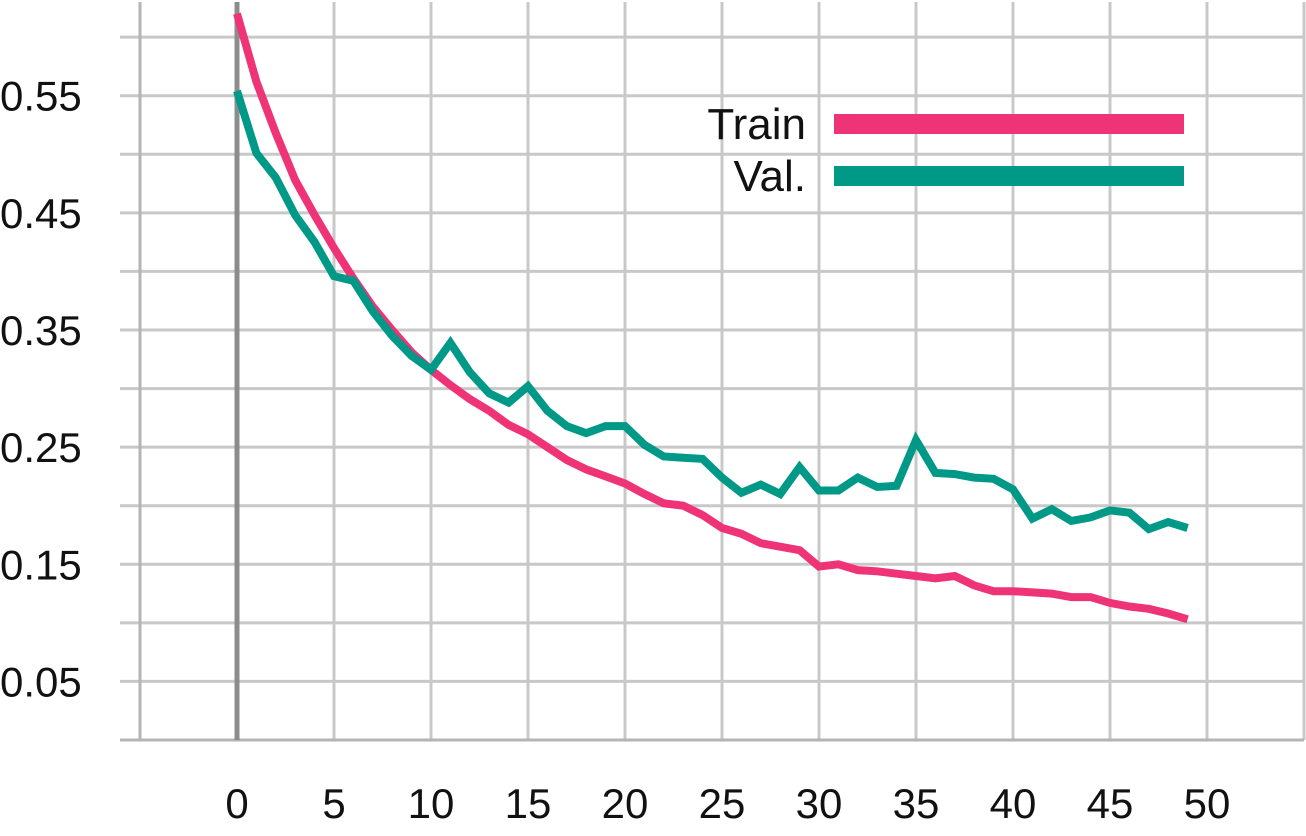  What do you see at coordinates (1013, 803) in the screenshot?
I see `x-tick-label: 40` at bounding box center [1013, 803].